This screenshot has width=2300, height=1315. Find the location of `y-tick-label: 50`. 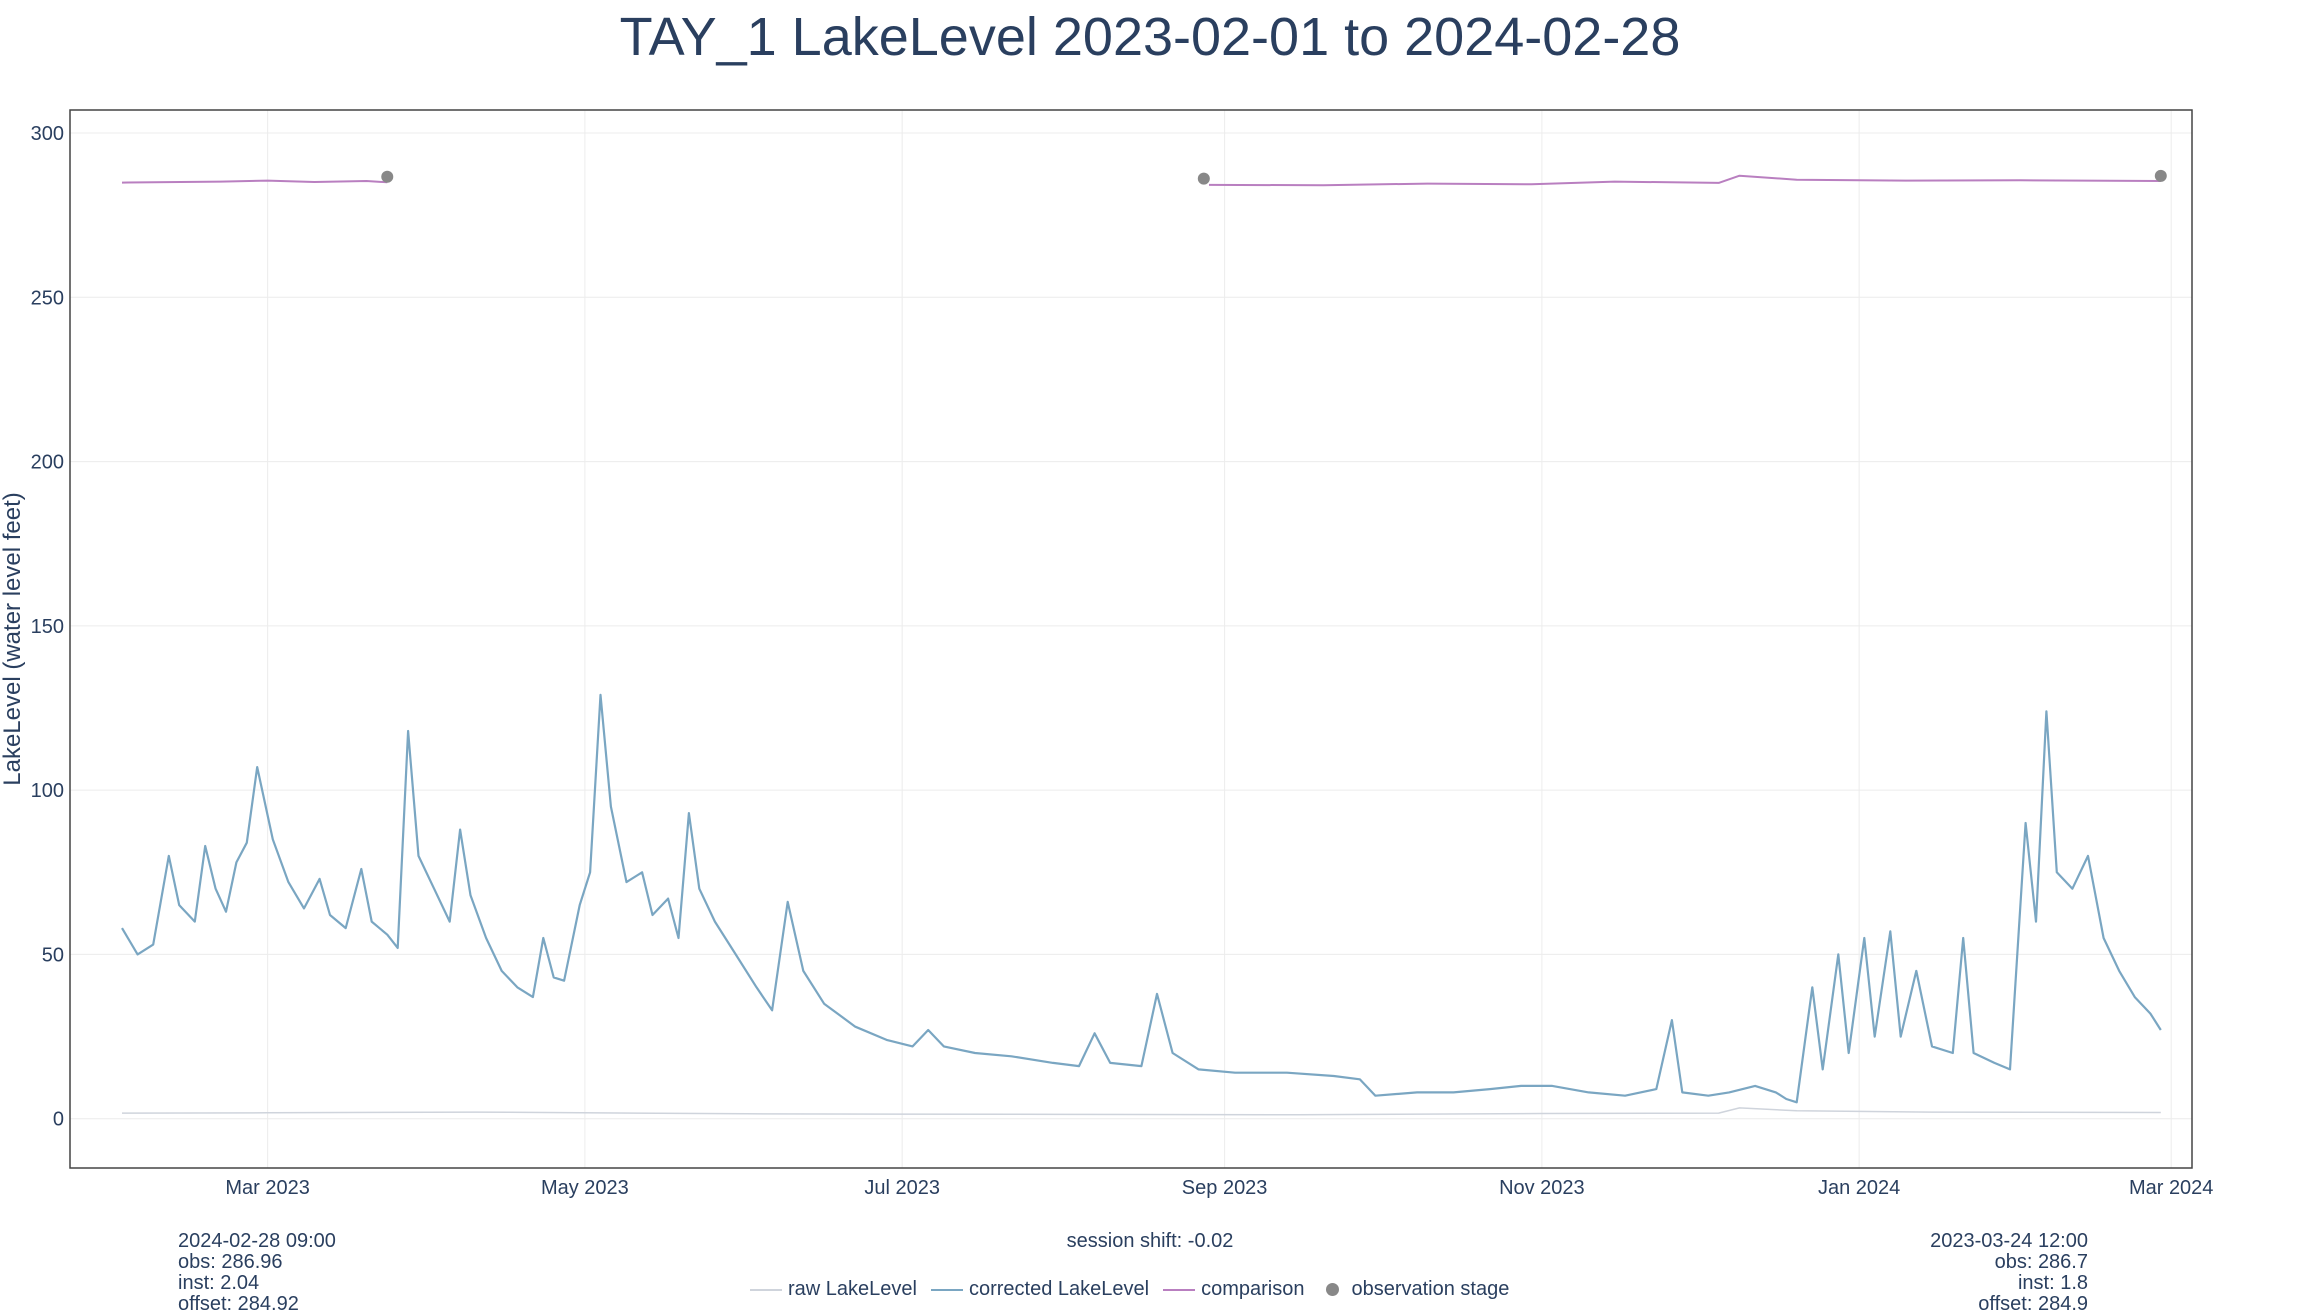

y-tick-label: 50 is located at coordinates (53, 955).